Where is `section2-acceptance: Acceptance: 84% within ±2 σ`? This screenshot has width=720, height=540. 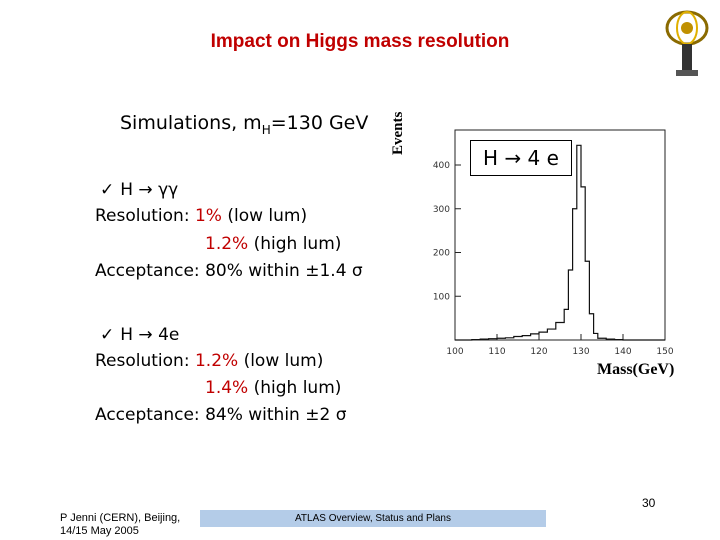
section2-acceptance: Acceptance: 84% within ±2 σ is located at coordinates (221, 415).